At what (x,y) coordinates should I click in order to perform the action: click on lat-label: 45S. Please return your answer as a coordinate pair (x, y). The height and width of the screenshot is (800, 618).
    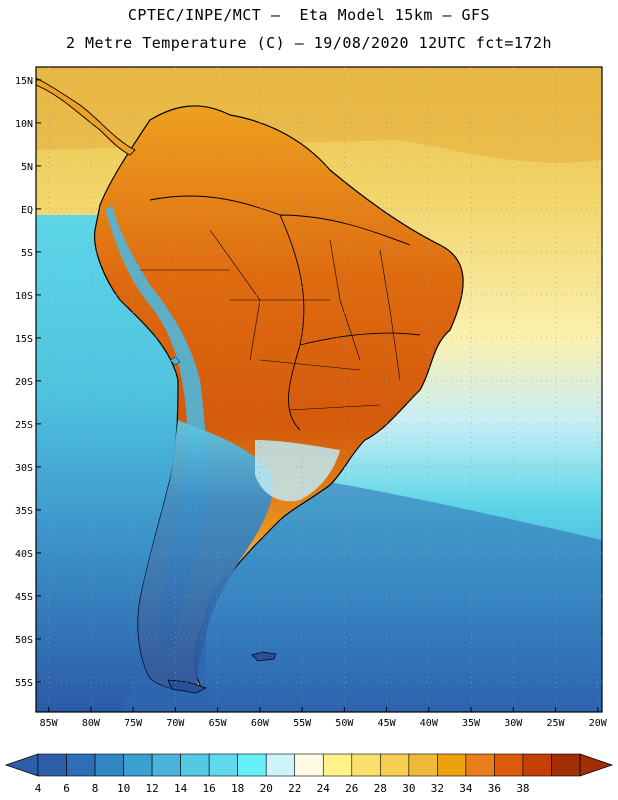
    Looking at the image, I should click on (24, 597).